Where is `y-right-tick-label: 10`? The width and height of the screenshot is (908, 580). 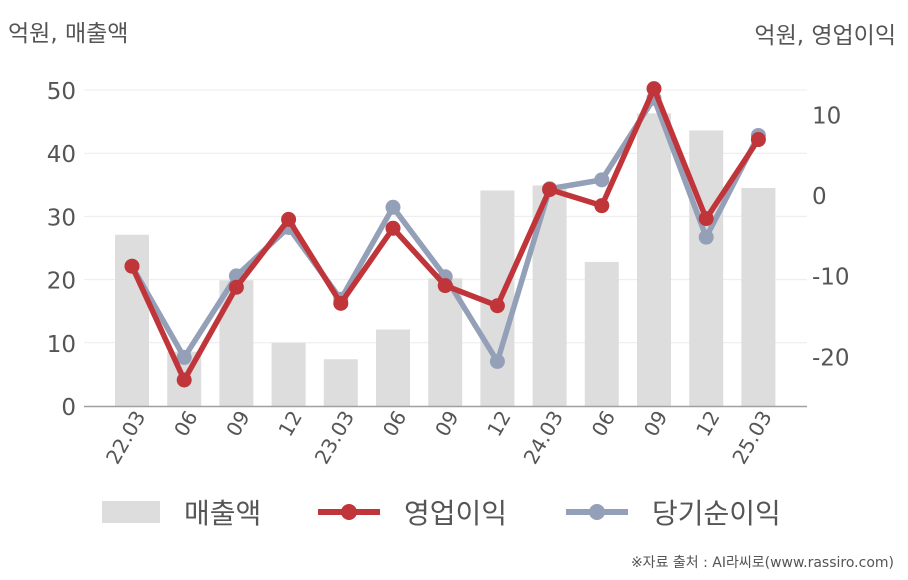 y-right-tick-label: 10 is located at coordinates (826, 116).